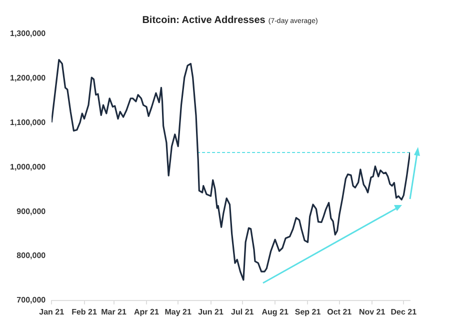  What do you see at coordinates (28, 33) in the screenshot?
I see `y-tick-label: 1,300,000` at bounding box center [28, 33].